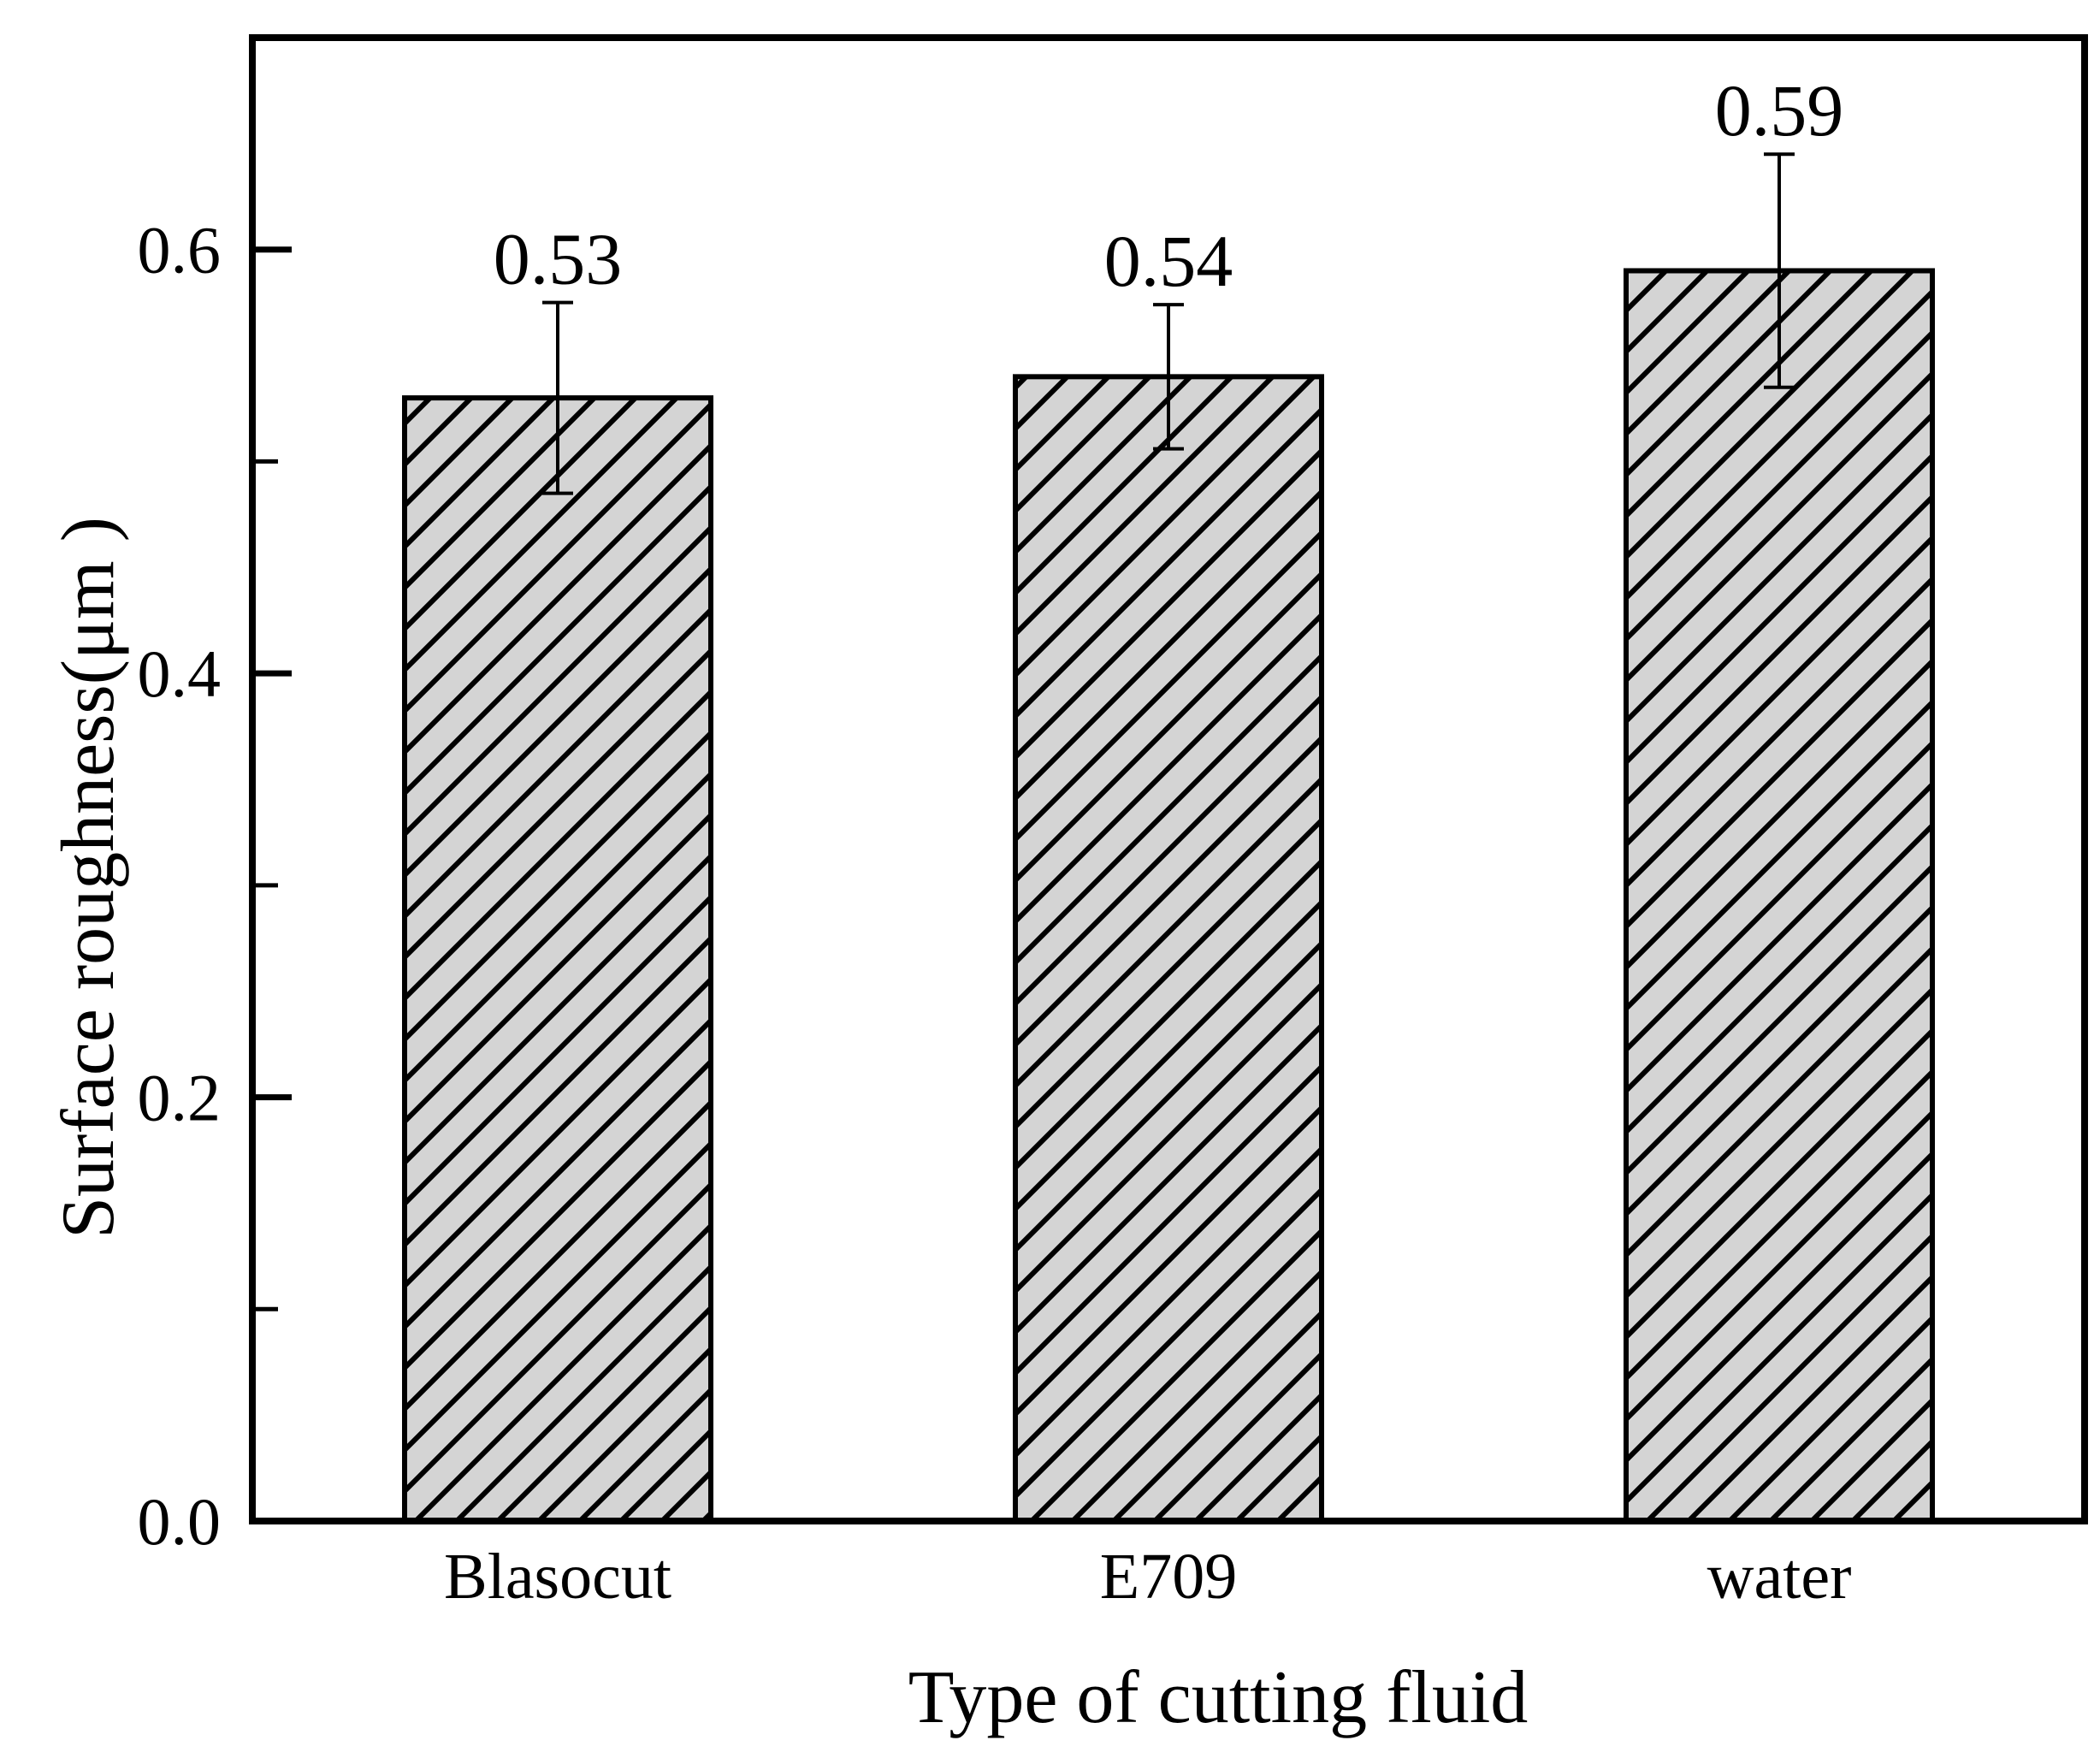 The width and height of the screenshot is (2094, 1764). Describe the element at coordinates (1218, 1697) in the screenshot. I see `x-axis-title: Type of cutting fluid` at that location.